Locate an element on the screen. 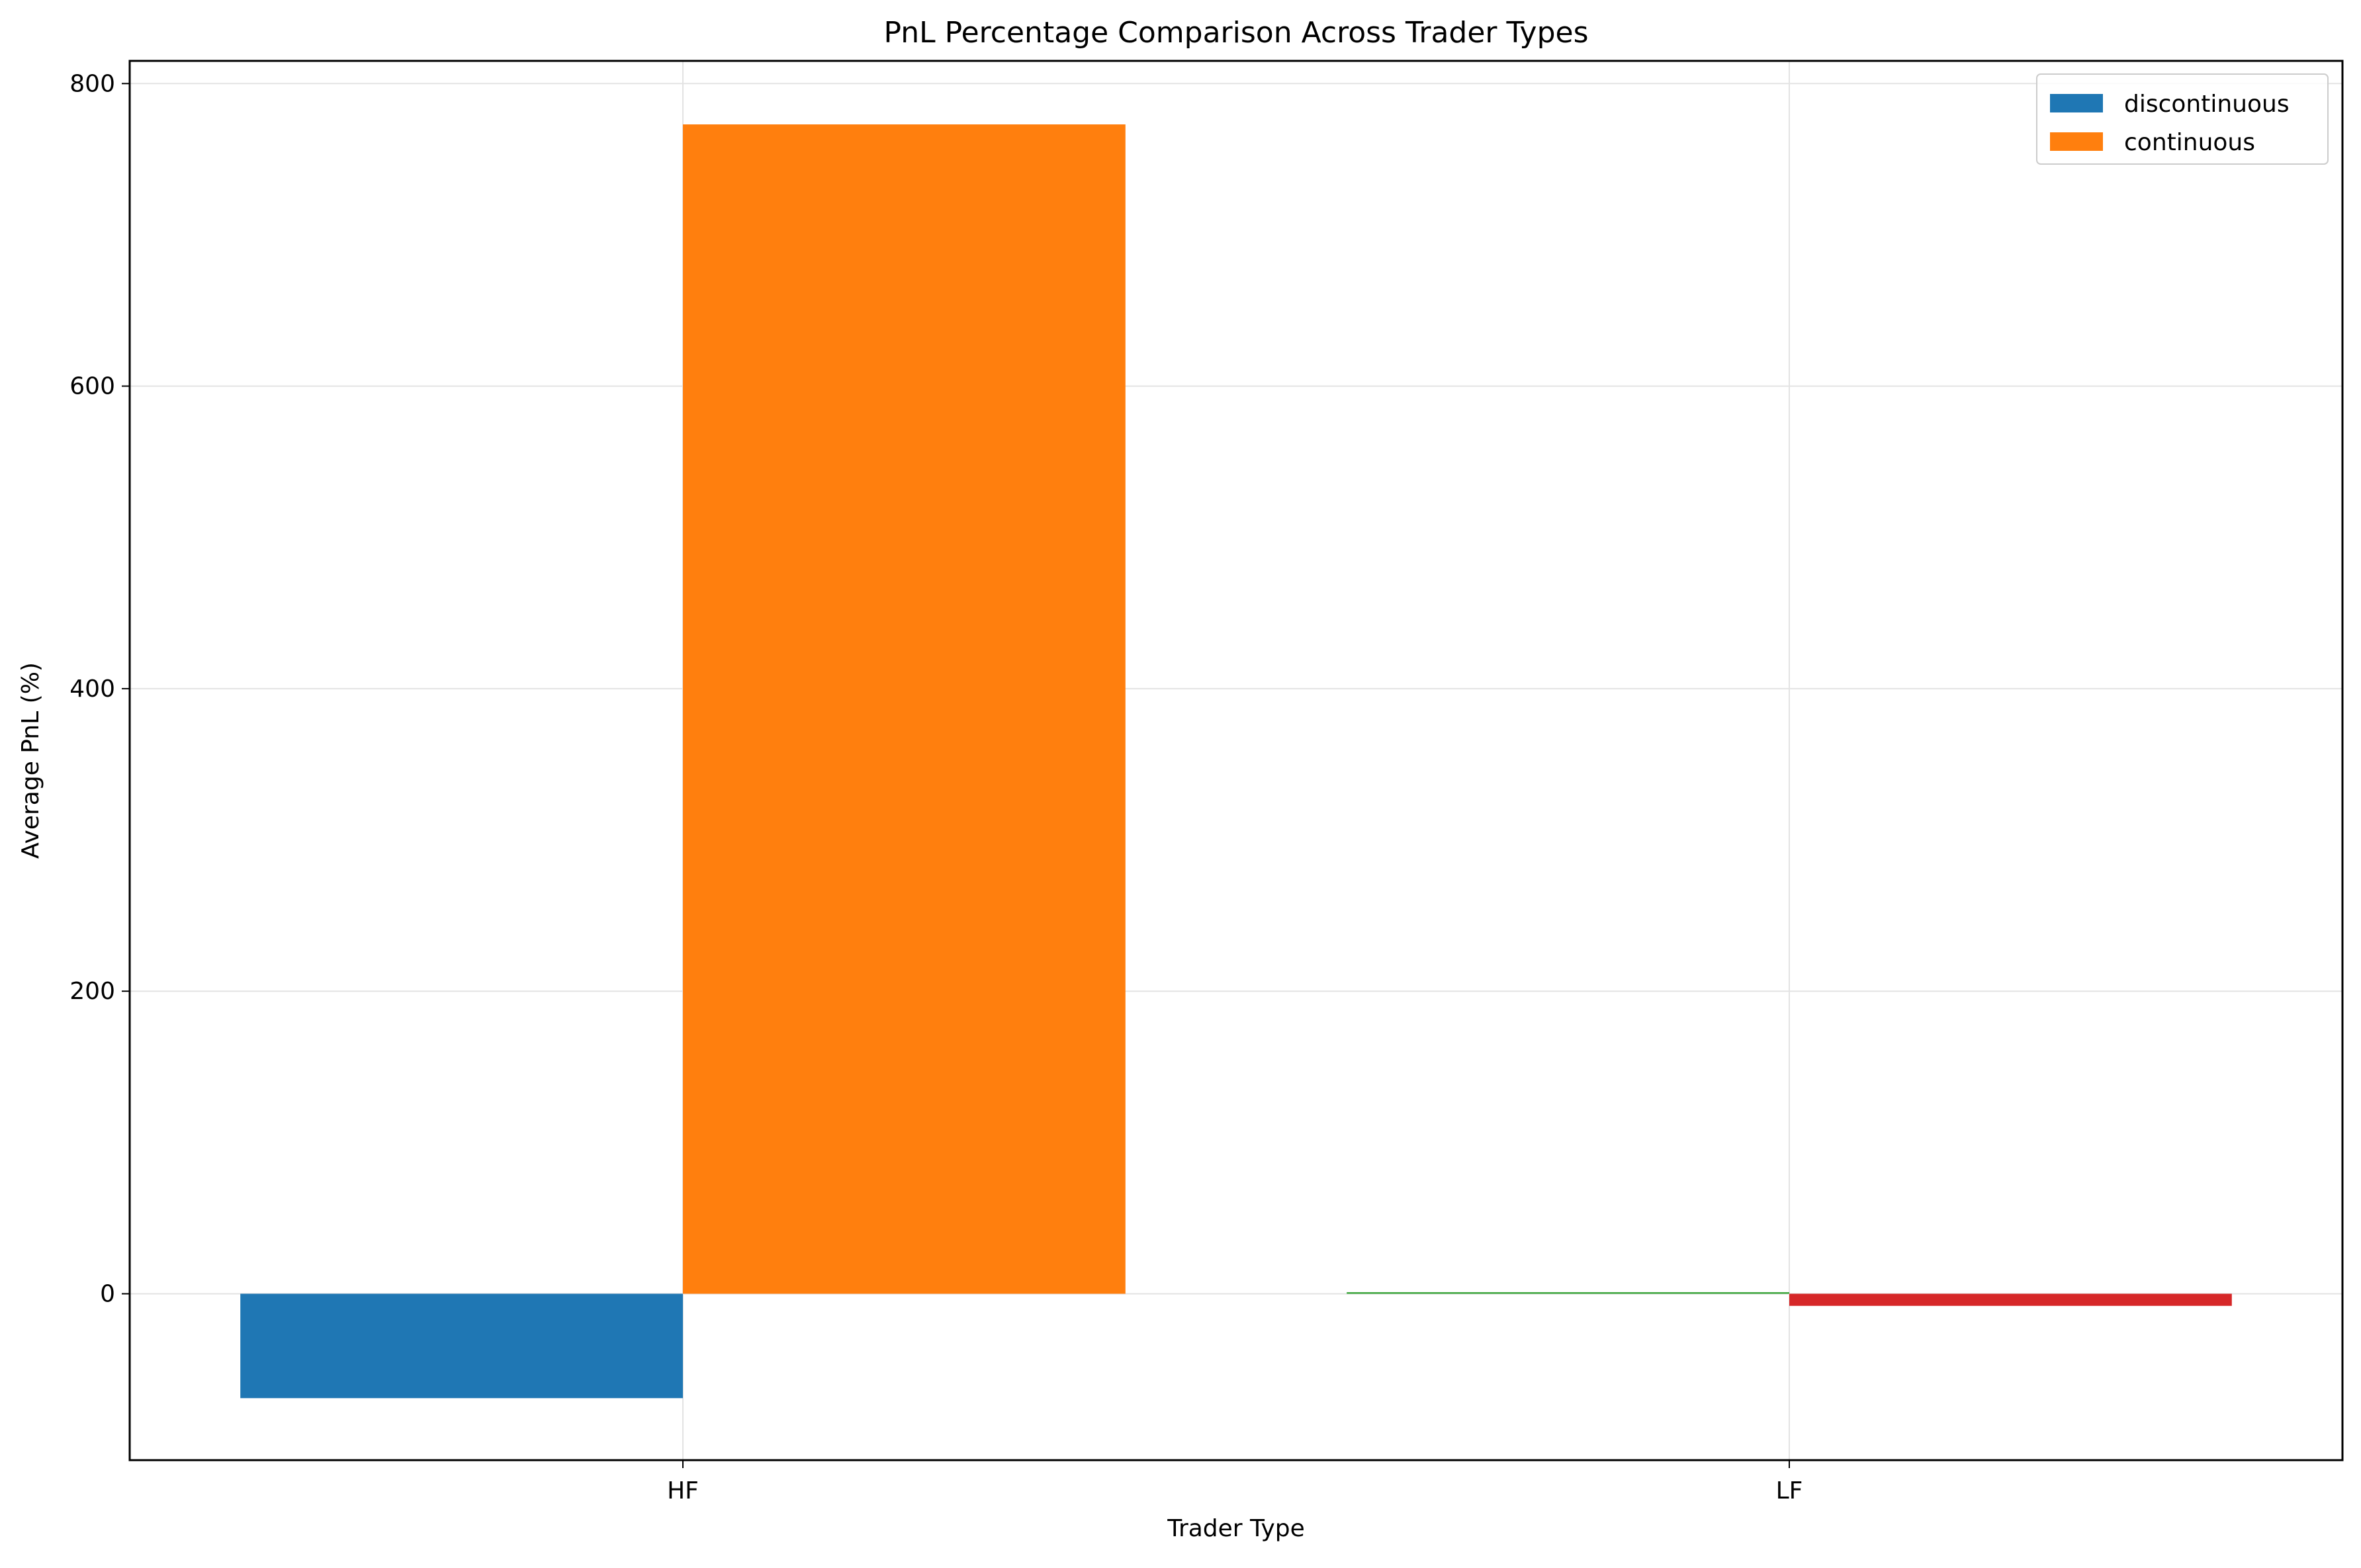  x-tick-label: HF is located at coordinates (683, 1490).